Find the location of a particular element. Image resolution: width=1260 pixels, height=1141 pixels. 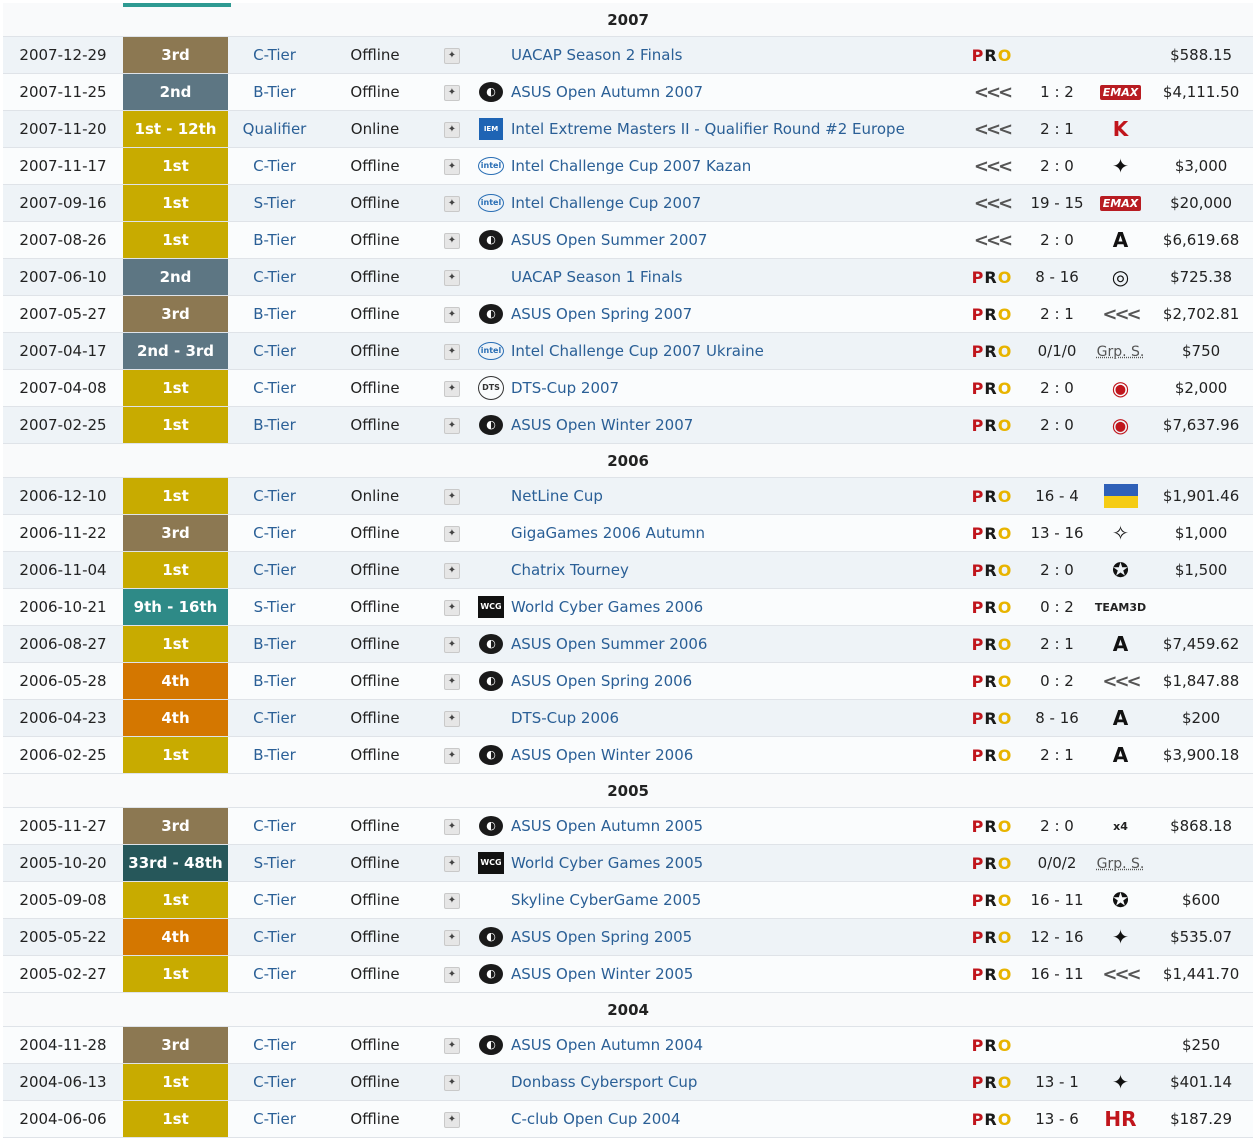

opponent-logo-icon: ✧ is located at coordinates (1120, 533).